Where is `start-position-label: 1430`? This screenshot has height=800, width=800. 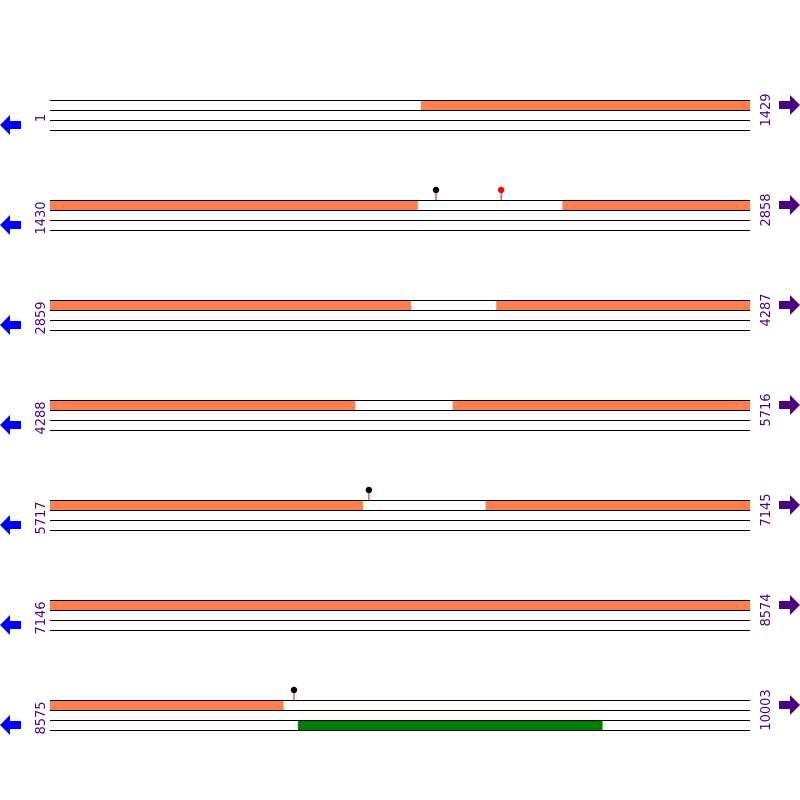
start-position-label: 1430 is located at coordinates (41, 217).